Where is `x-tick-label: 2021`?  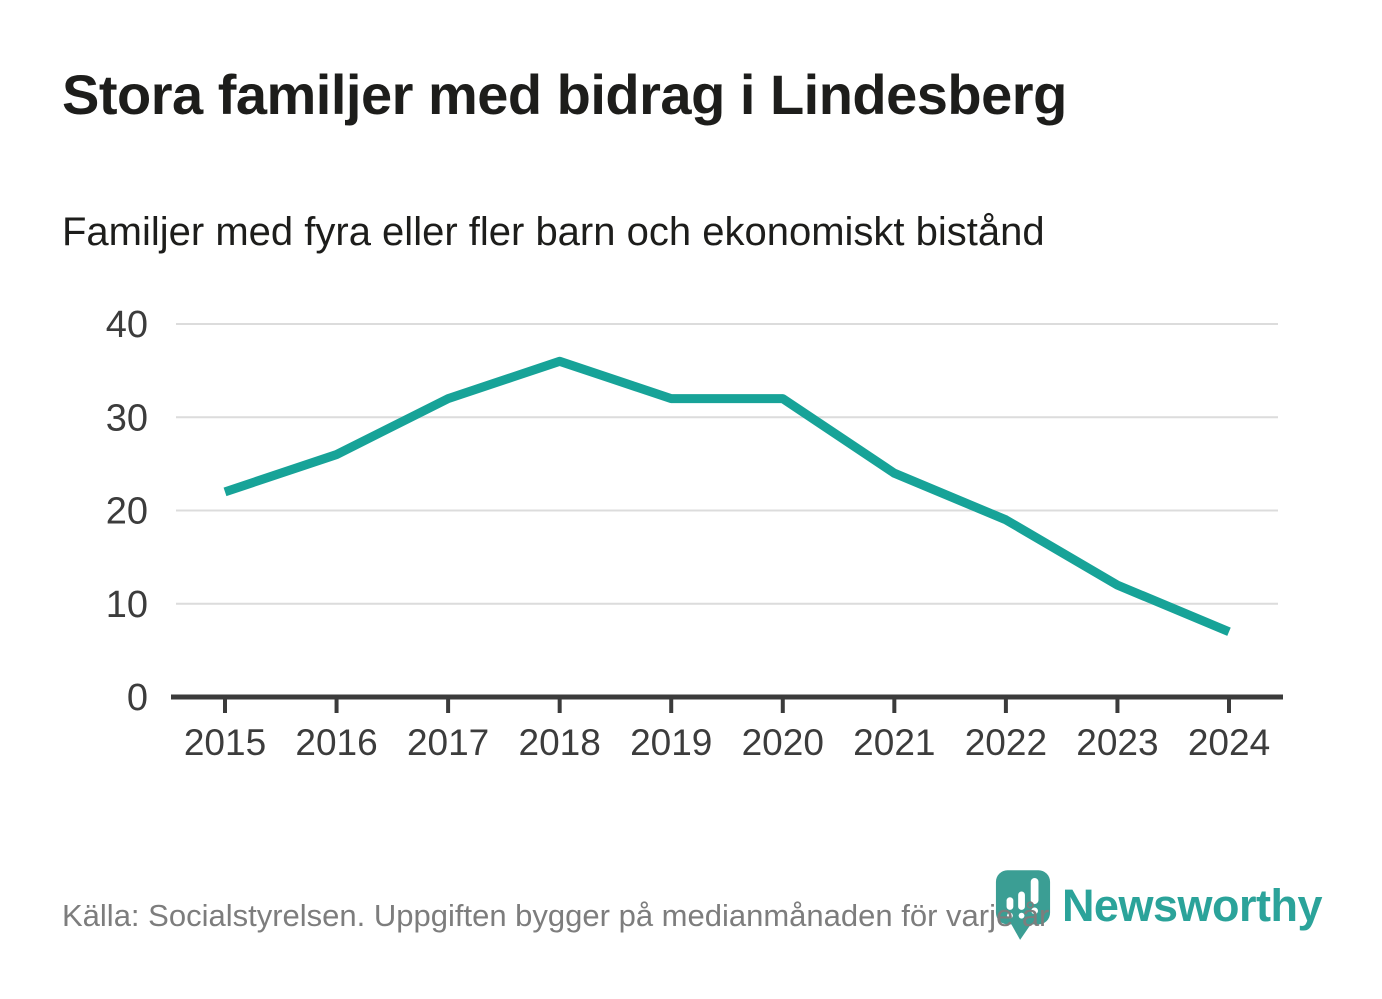
x-tick-label: 2021 is located at coordinates (894, 742).